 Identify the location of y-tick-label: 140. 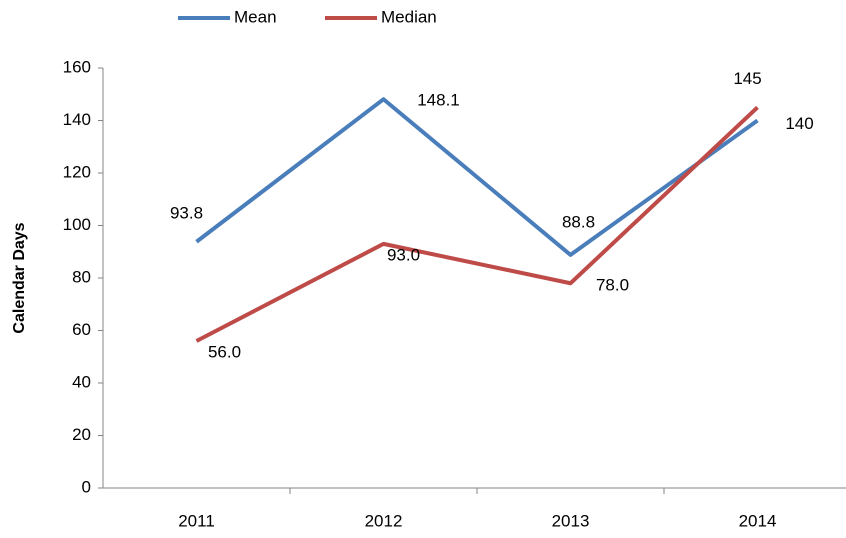
(77, 119).